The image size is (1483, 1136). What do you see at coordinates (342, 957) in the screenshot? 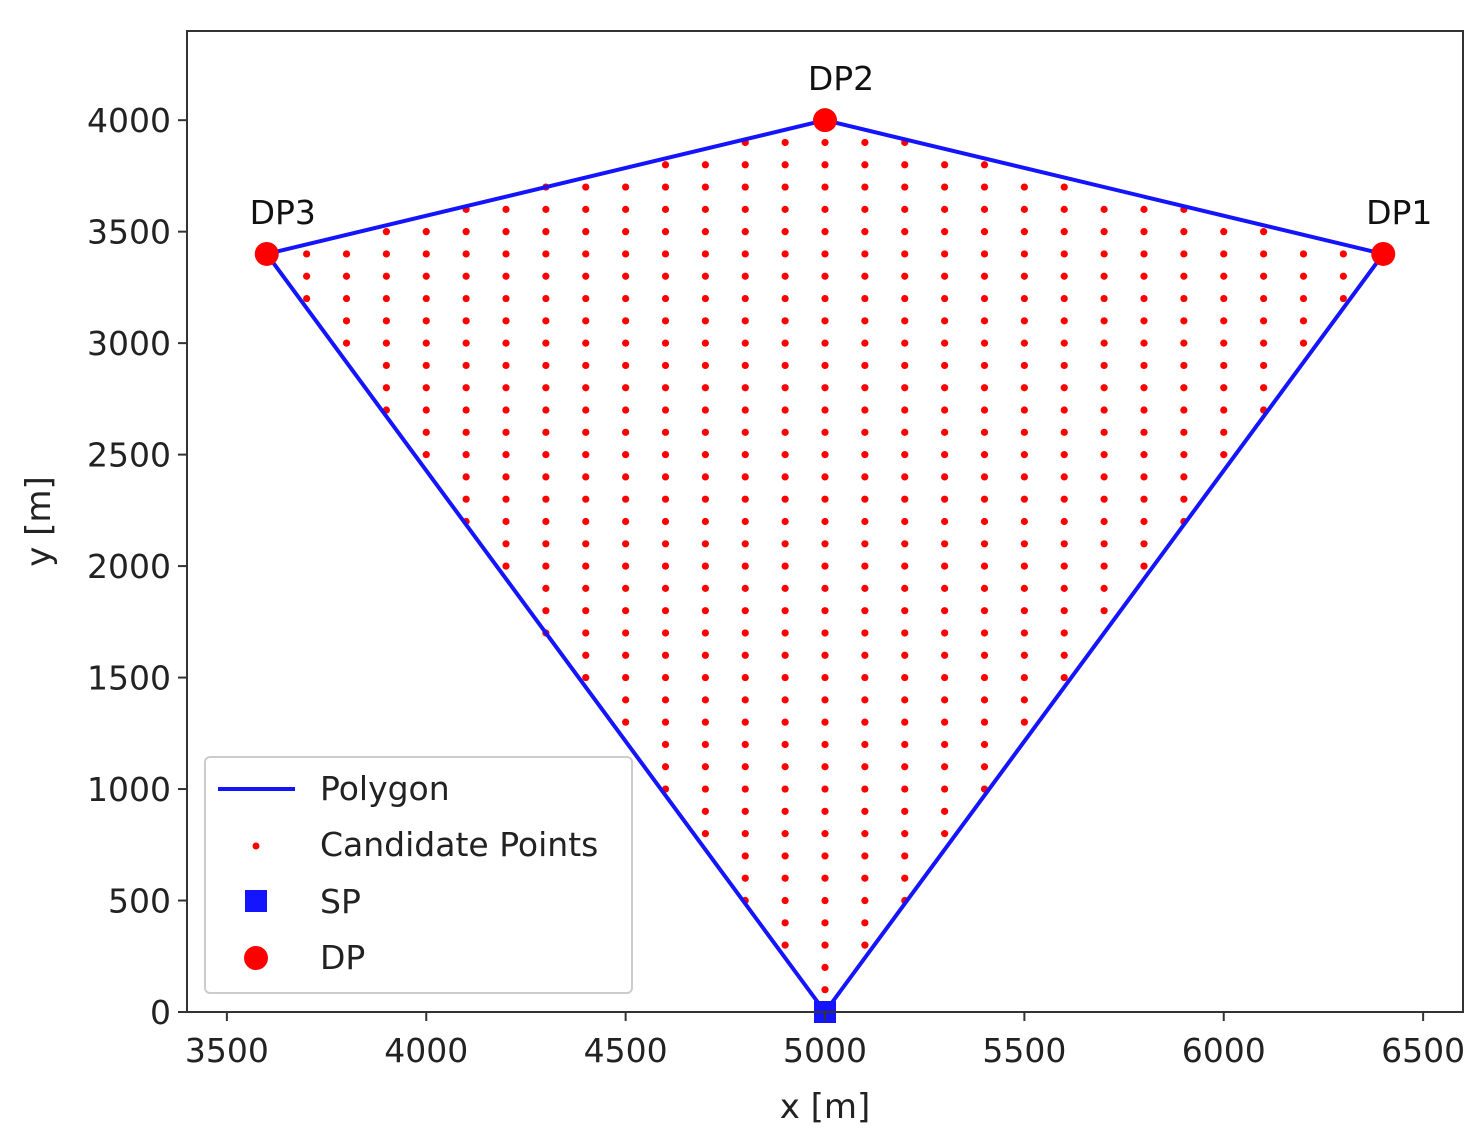
I see `legend-dp-label: DP` at bounding box center [342, 957].